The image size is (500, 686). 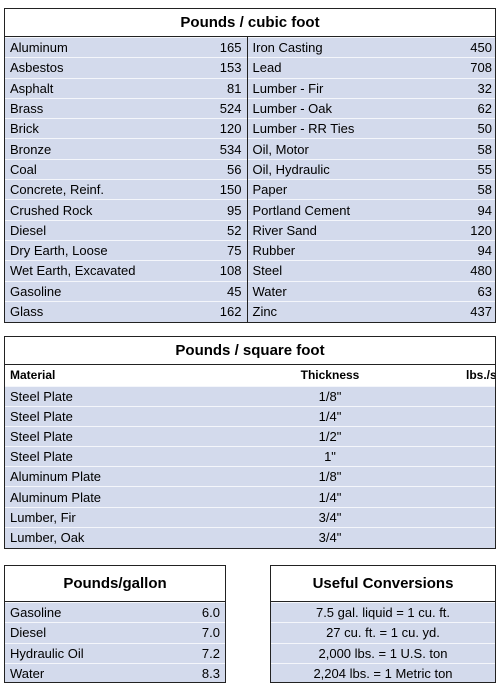 What do you see at coordinates (461, 291) in the screenshot?
I see `weight: 63` at bounding box center [461, 291].